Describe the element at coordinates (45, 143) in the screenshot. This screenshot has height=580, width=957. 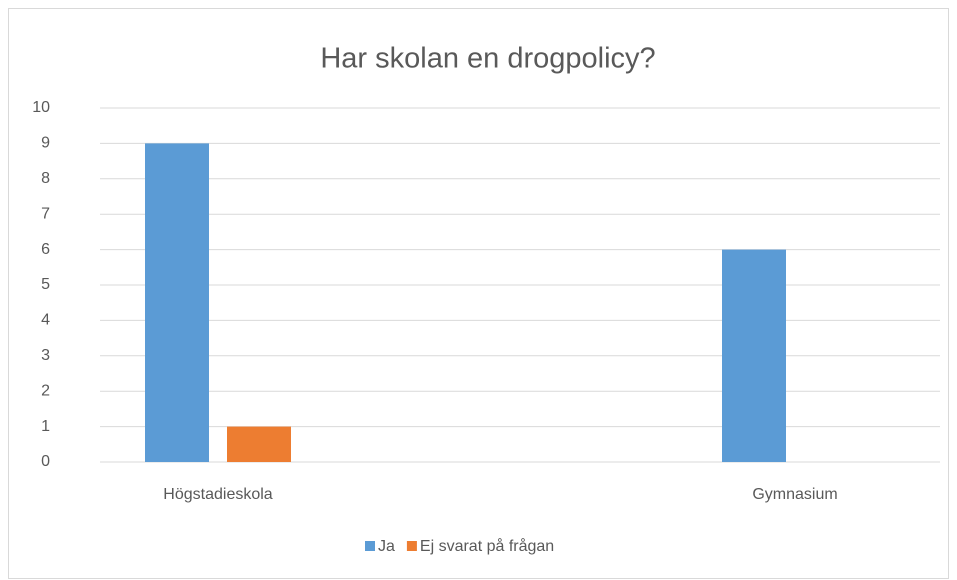
I see `y-tick-label: 9` at that location.